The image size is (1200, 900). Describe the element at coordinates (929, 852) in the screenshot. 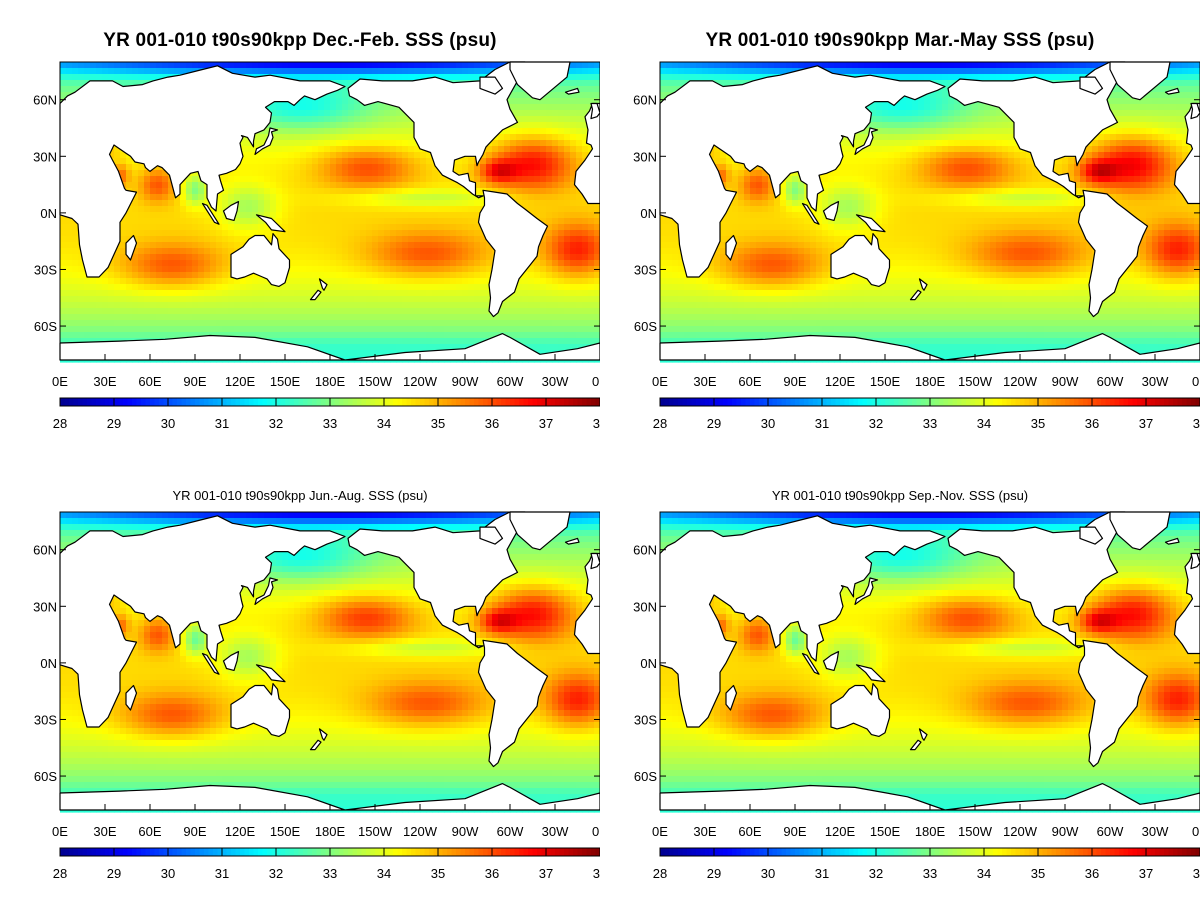

I see `colorbar` at that location.